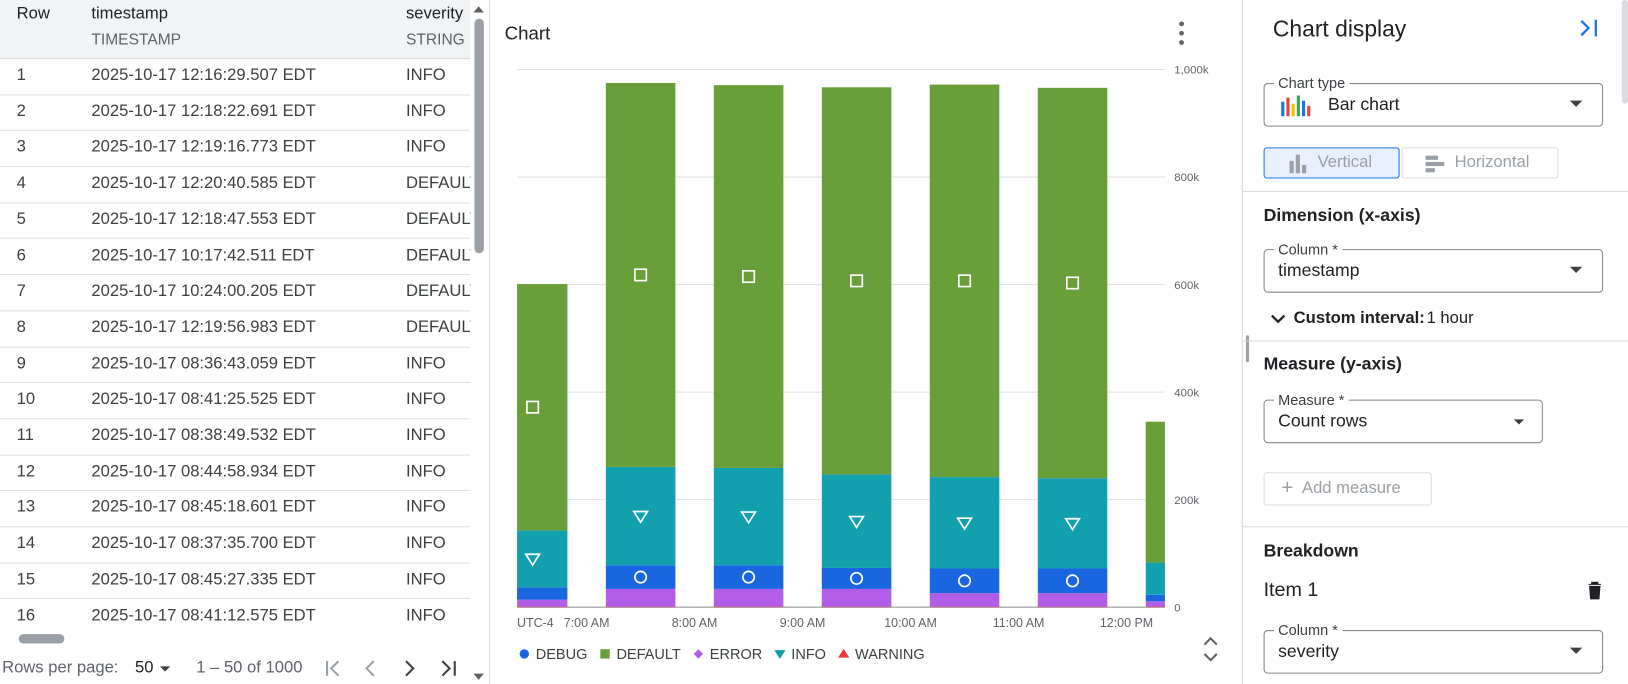 Image resolution: width=1628 pixels, height=684 pixels. Describe the element at coordinates (235, 616) in the screenshot. I see `table-row: 16 2025-10-17 08:41:12.575 EDT INFO` at that location.